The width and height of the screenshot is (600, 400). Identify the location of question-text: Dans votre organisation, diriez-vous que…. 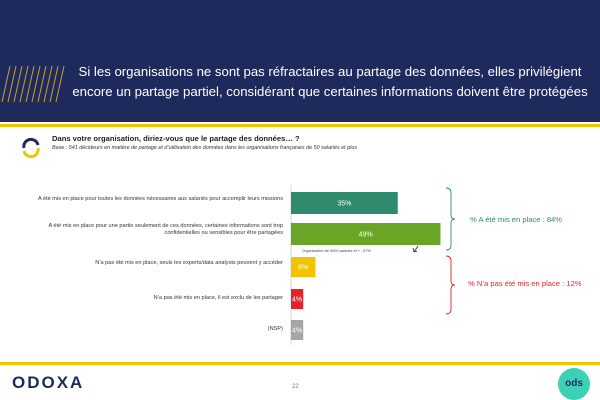
(176, 138).